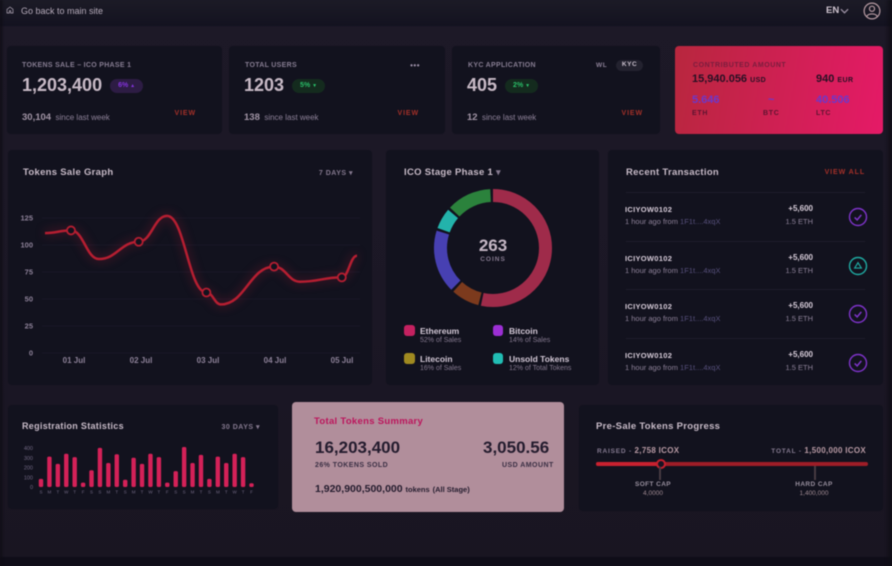  I want to click on svg-text: 125, so click(26, 218).